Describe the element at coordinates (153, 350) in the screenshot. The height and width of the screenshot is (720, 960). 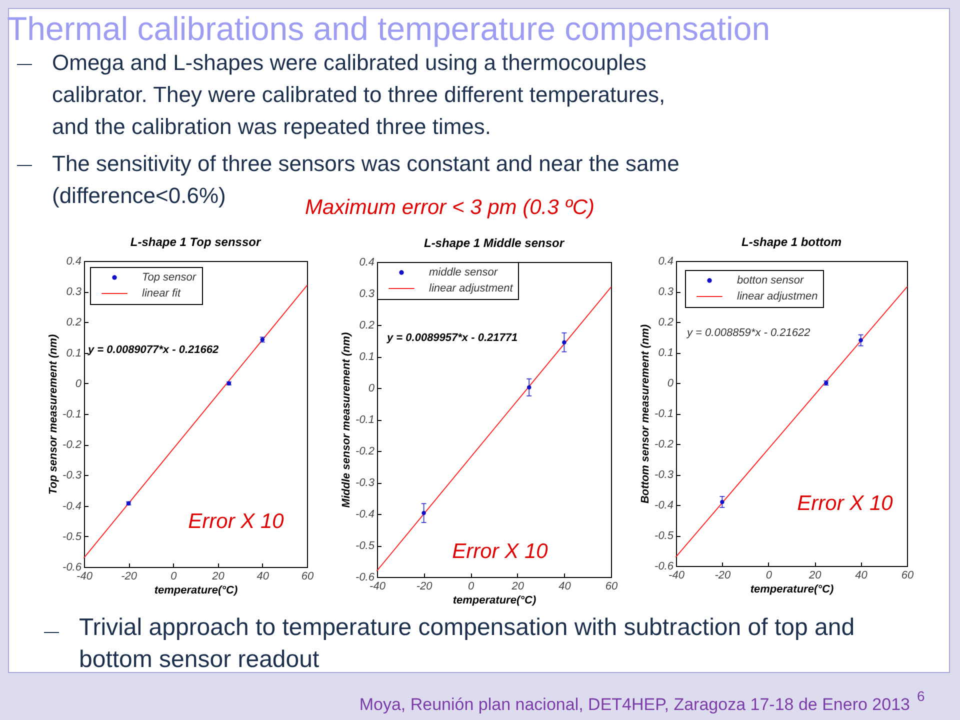
I see `annotation: y = 0.0089077*x - 0.21662` at that location.